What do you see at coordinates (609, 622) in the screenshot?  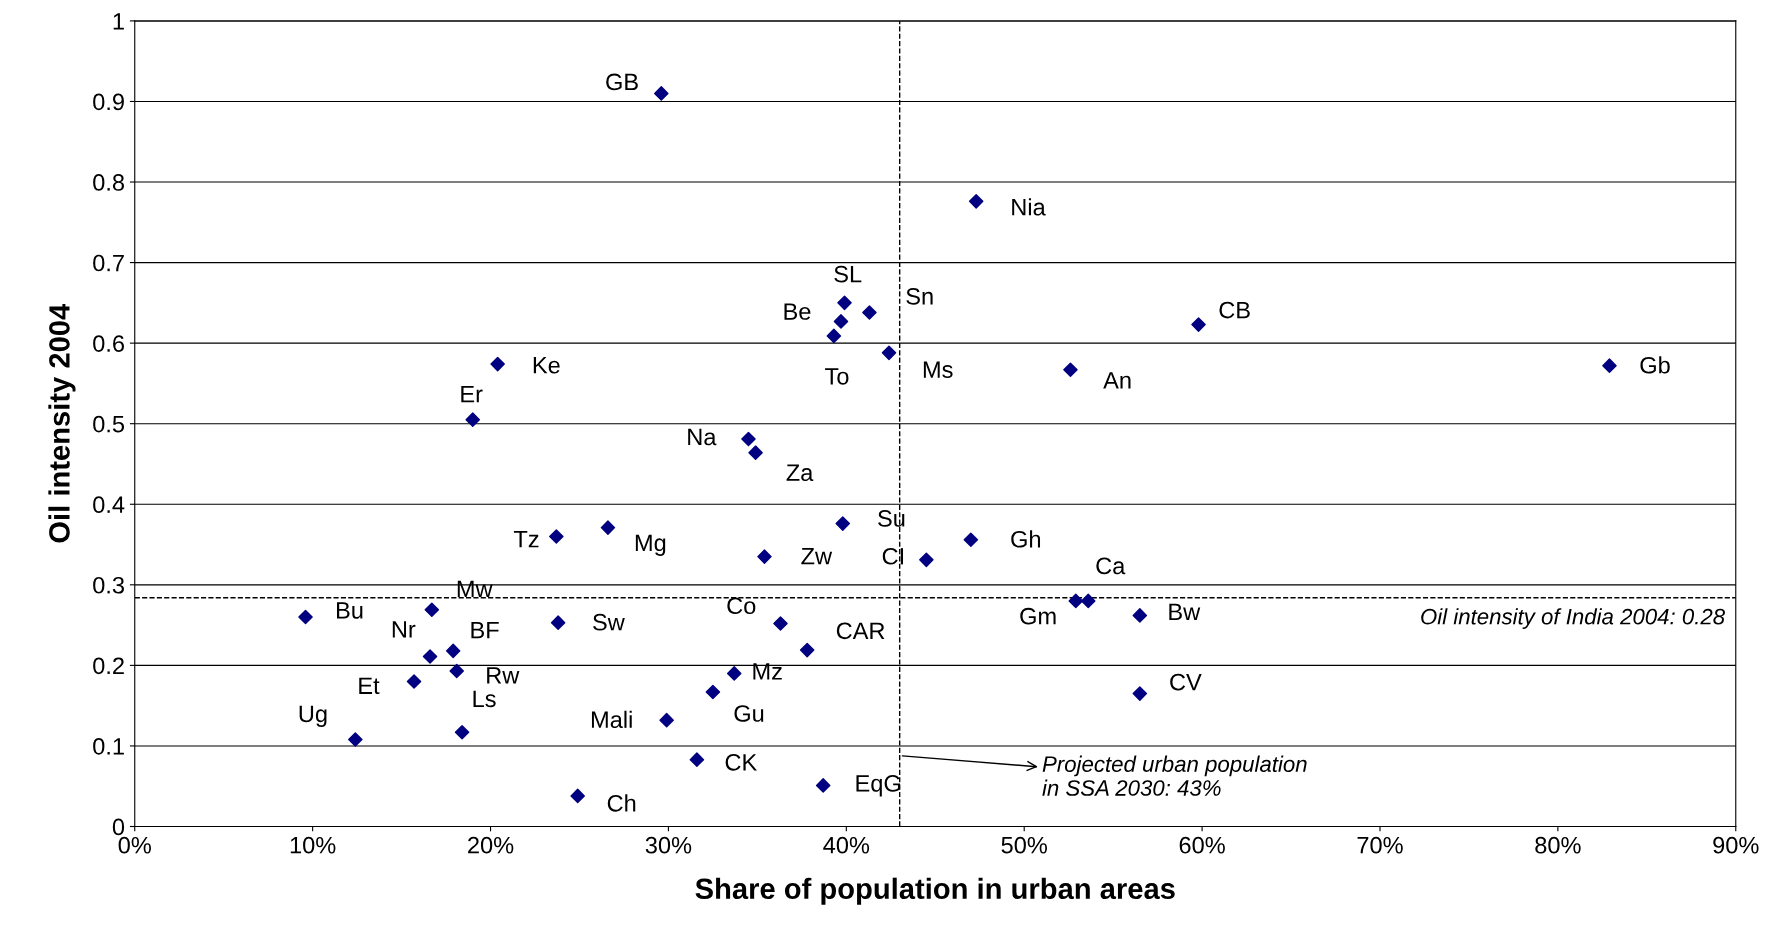 I see `annotation: Sw` at bounding box center [609, 622].